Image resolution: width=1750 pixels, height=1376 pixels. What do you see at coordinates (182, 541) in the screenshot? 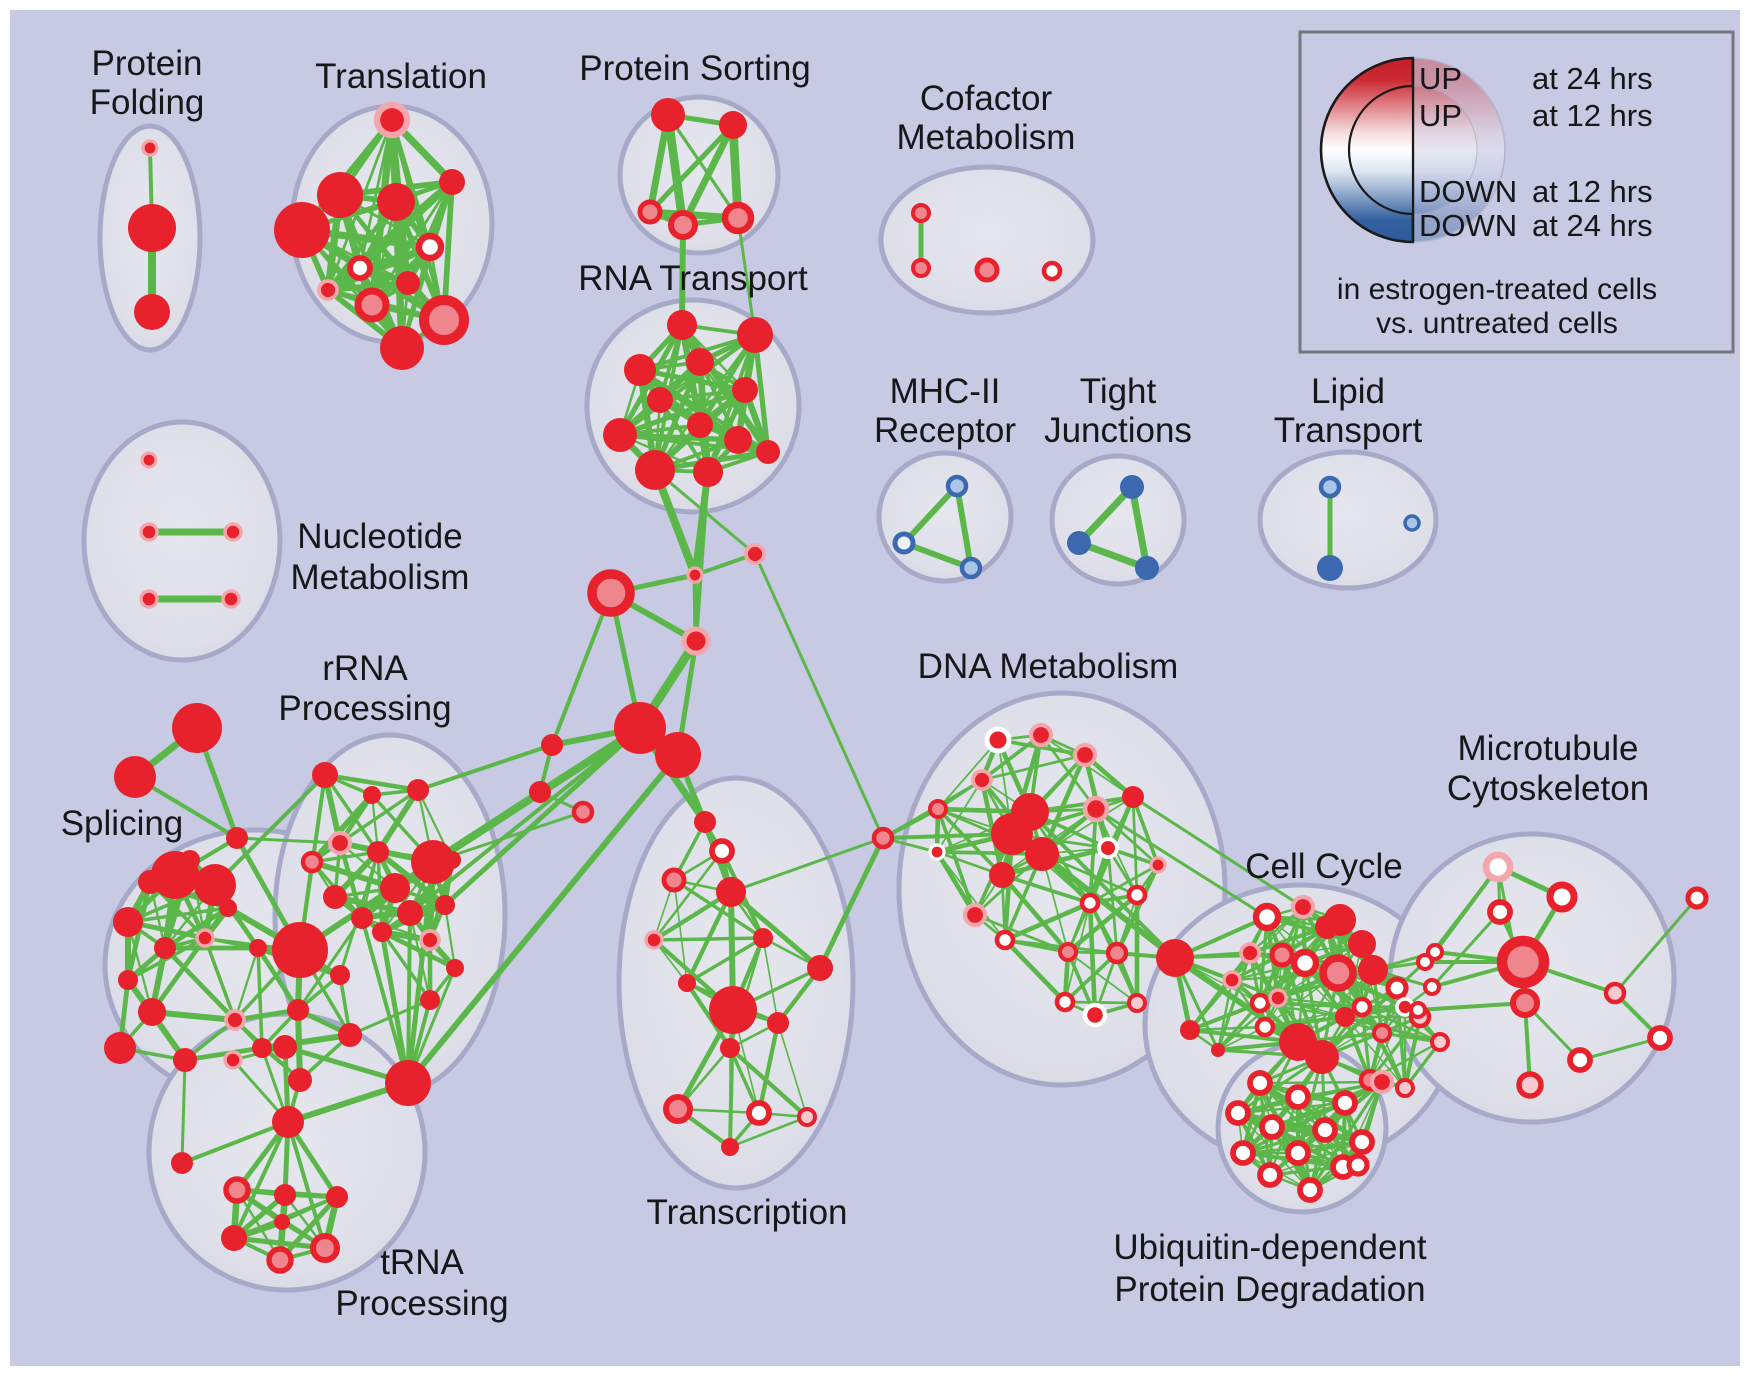
I see `cluster-ellipse-nucleotide-metabolism` at bounding box center [182, 541].